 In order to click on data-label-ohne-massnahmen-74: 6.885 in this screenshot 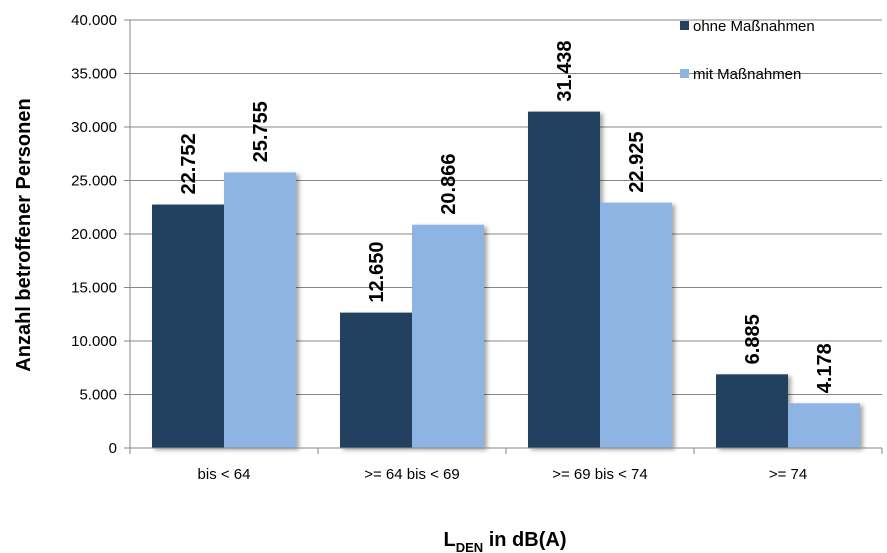, I will do `click(753, 339)`.